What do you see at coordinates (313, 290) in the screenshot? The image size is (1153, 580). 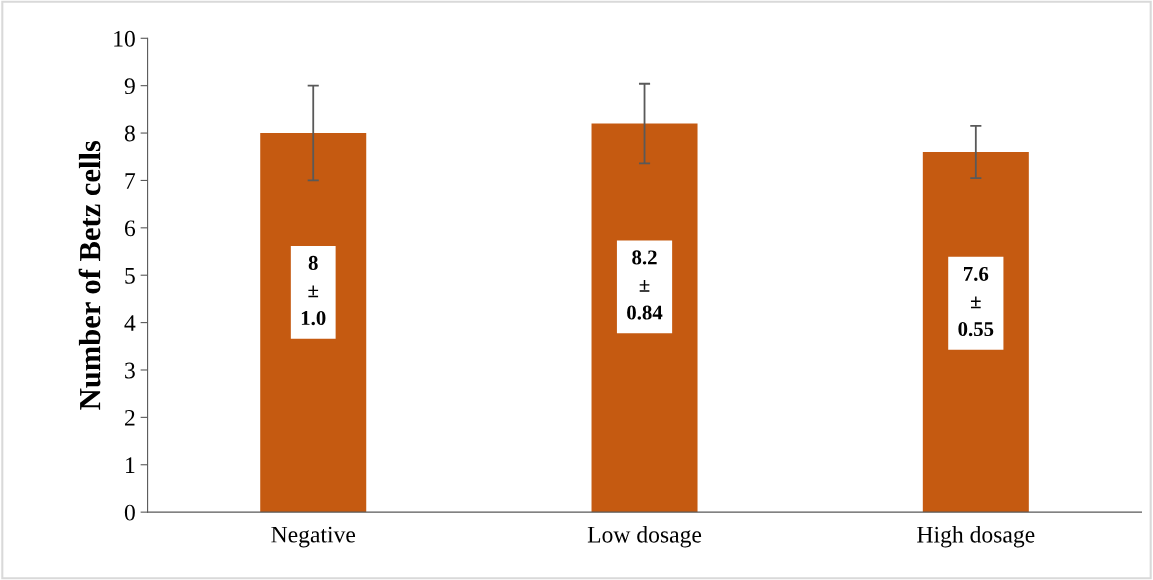 I see `data-label: 8 ± 1.0` at bounding box center [313, 290].